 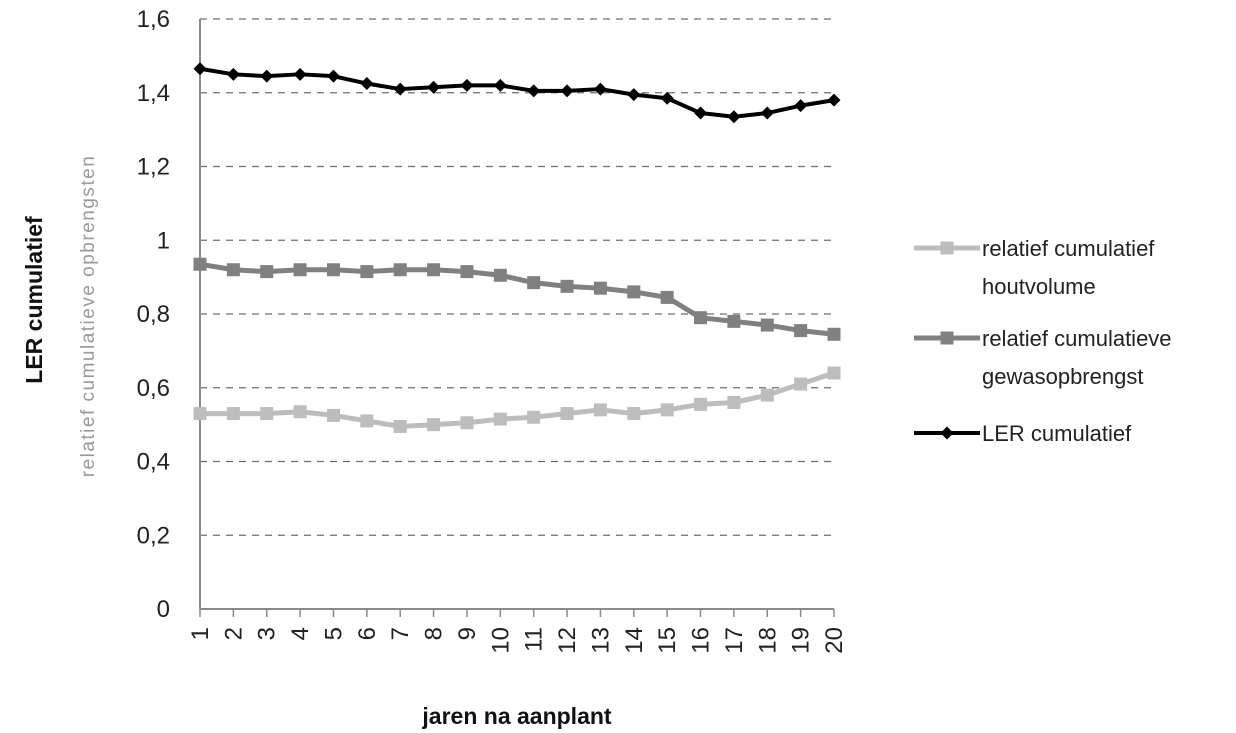 What do you see at coordinates (400, 633) in the screenshot?
I see `x-tick-label: 7` at bounding box center [400, 633].